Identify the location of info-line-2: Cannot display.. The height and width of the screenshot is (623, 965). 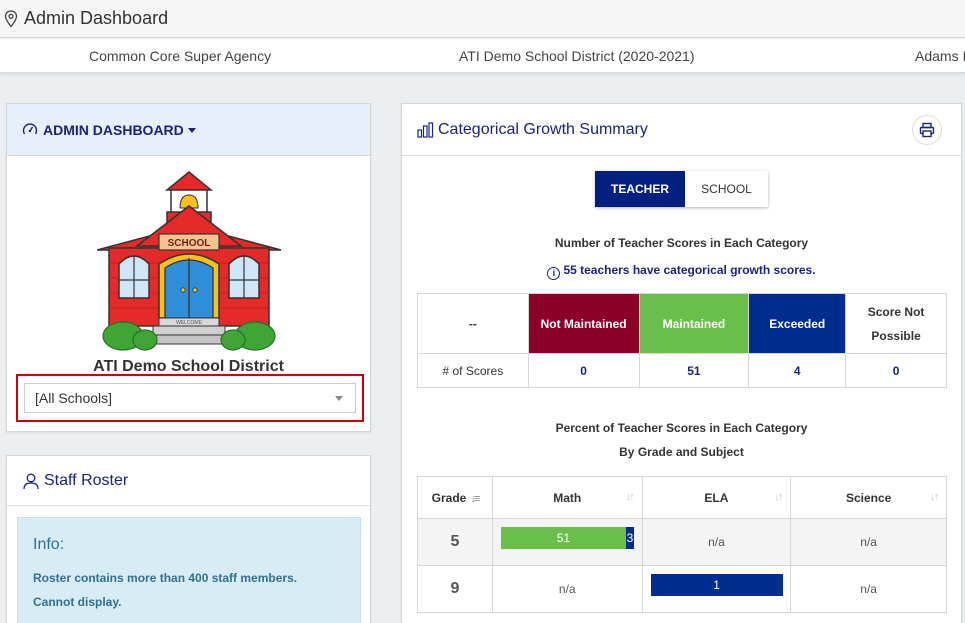
(77, 602).